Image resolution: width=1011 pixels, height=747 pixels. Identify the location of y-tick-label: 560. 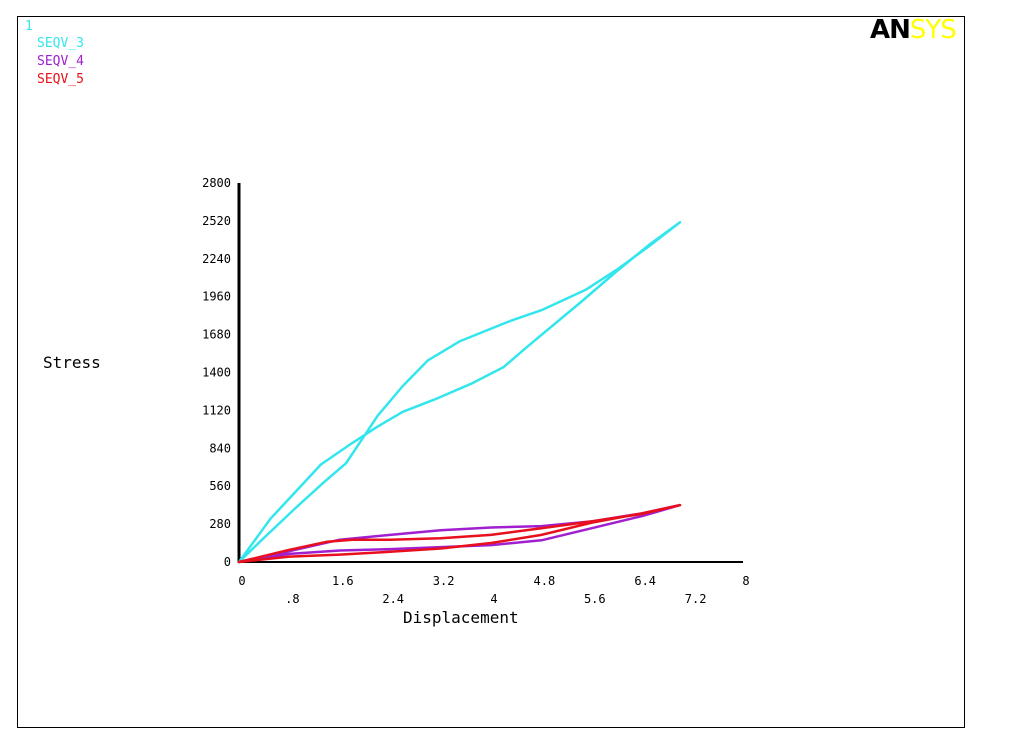
(220, 486).